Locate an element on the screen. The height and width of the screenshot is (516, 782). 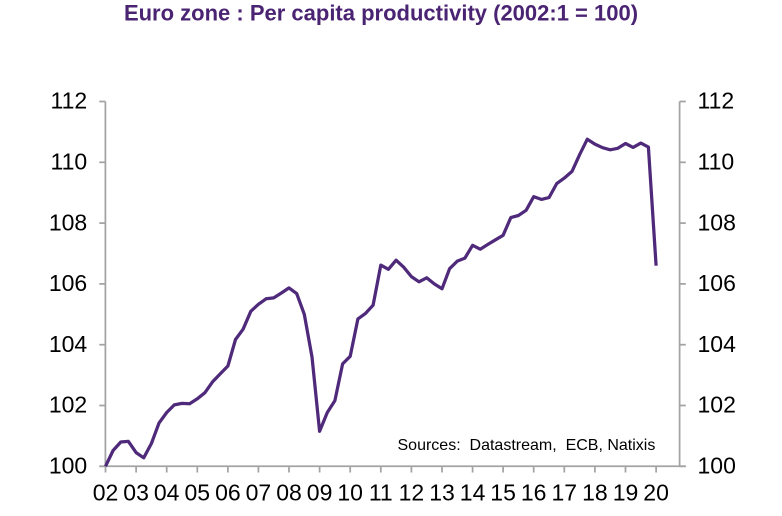
svg-text: 14 is located at coordinates (473, 492).